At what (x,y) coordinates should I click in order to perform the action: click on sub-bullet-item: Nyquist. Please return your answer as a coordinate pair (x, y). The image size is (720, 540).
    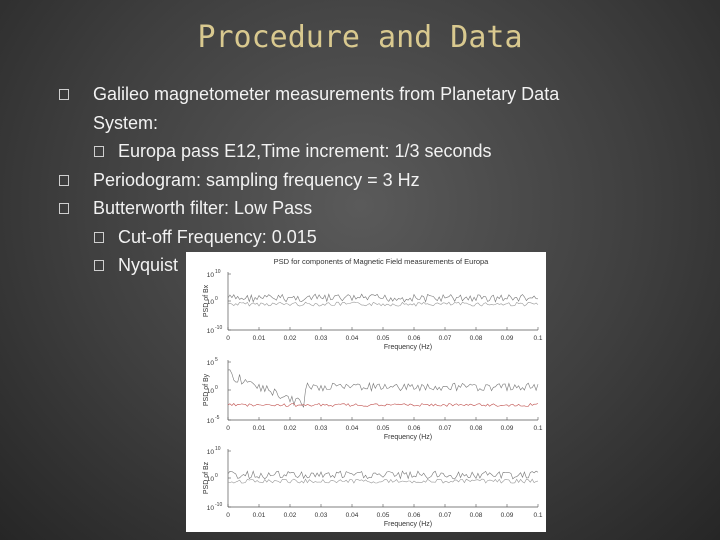
    Looking at the image, I should click on (368, 265).